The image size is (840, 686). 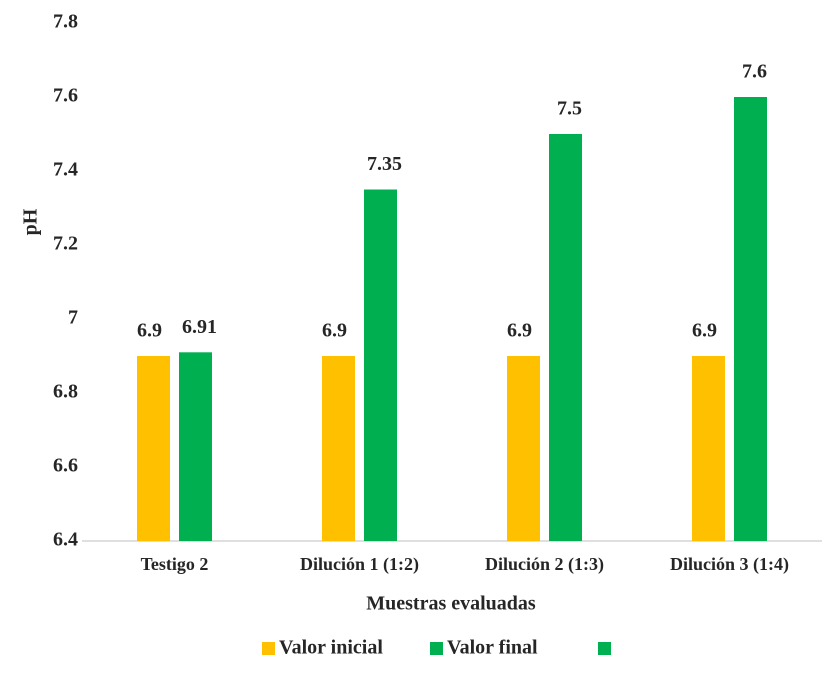 I want to click on value-label: 6.91, so click(x=199, y=327).